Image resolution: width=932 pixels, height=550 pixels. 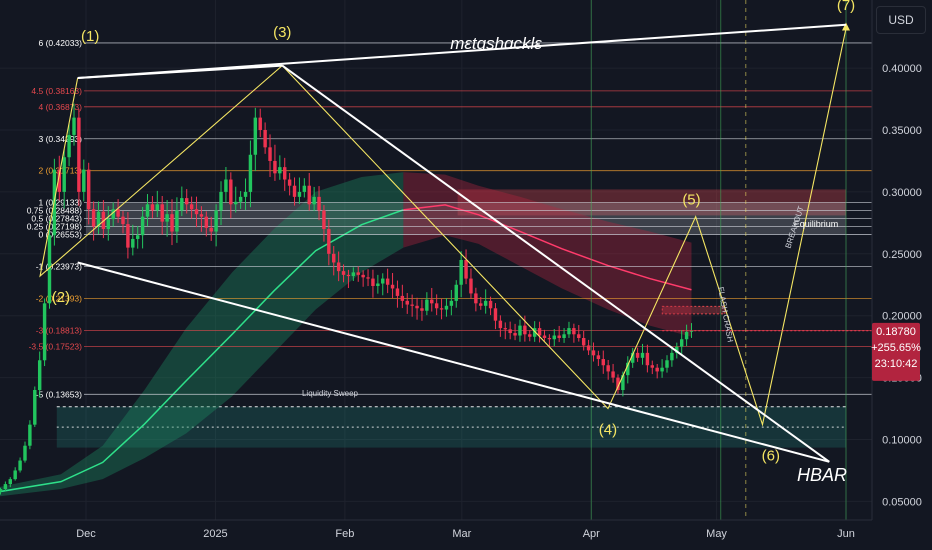 I want to click on price-tick: 0.30000, so click(x=902, y=193).